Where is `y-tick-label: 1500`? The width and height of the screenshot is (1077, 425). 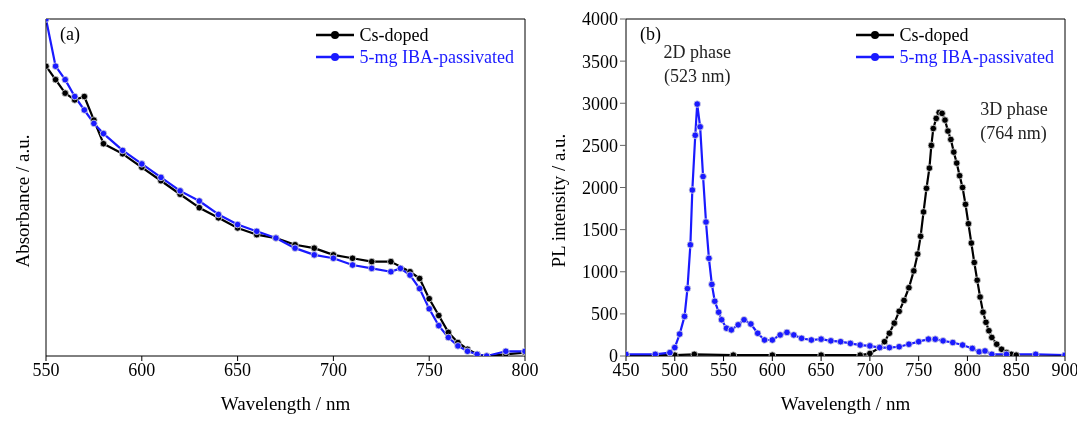
y-tick-label: 1500 is located at coordinates (600, 230).